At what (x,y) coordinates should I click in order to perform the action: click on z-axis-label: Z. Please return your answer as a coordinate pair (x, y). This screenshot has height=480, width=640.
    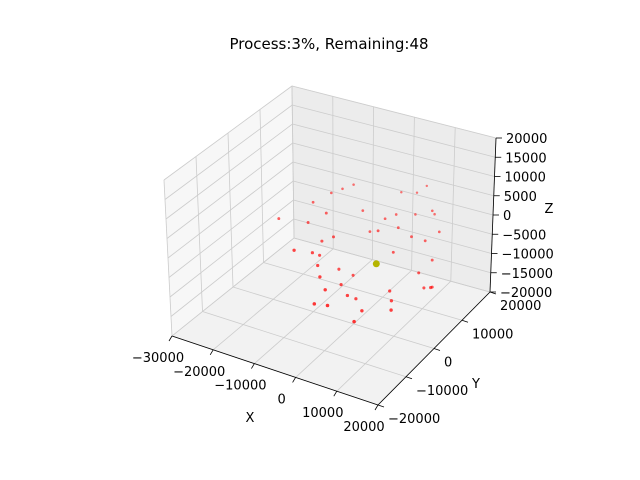
    Looking at the image, I should click on (549, 209).